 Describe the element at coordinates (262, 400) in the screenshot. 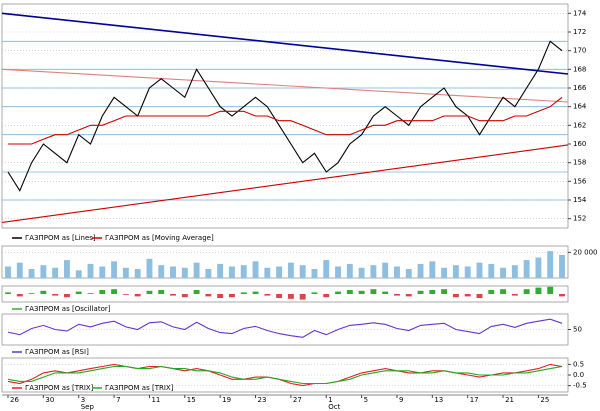

I see `x-tick-label: 23` at that location.